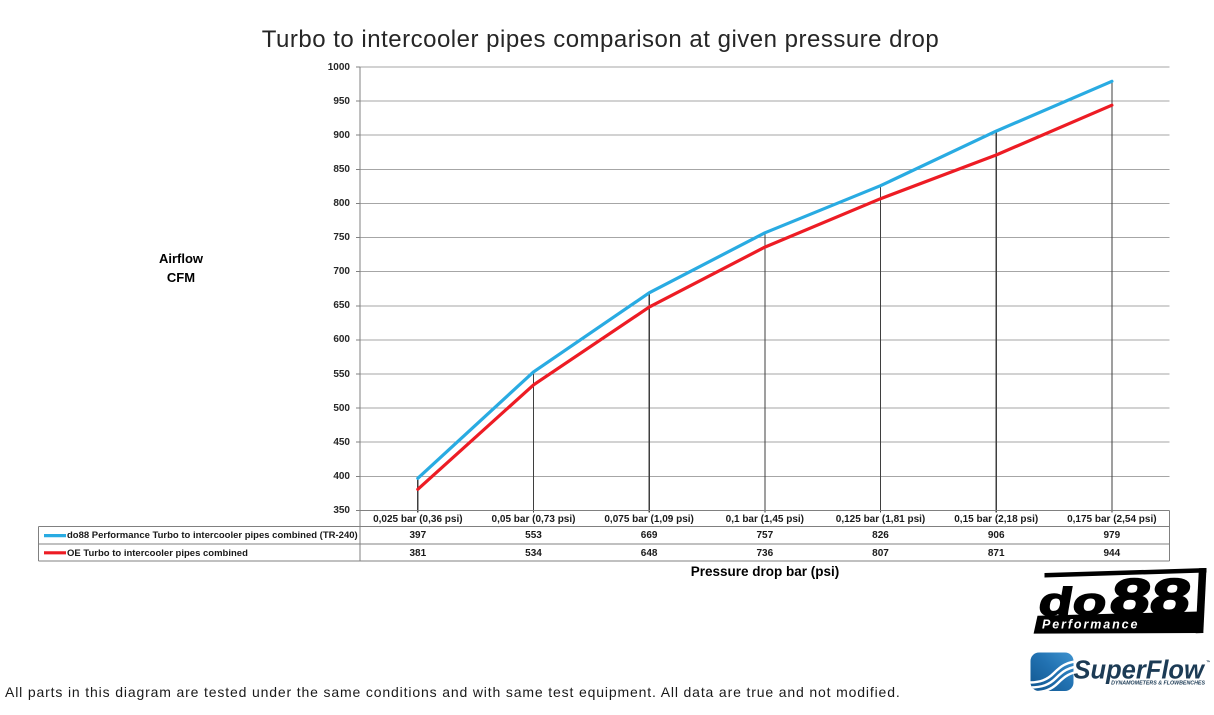 The image size is (1214, 715). What do you see at coordinates (1090, 625) in the screenshot?
I see `svg-text: Performance` at bounding box center [1090, 625].